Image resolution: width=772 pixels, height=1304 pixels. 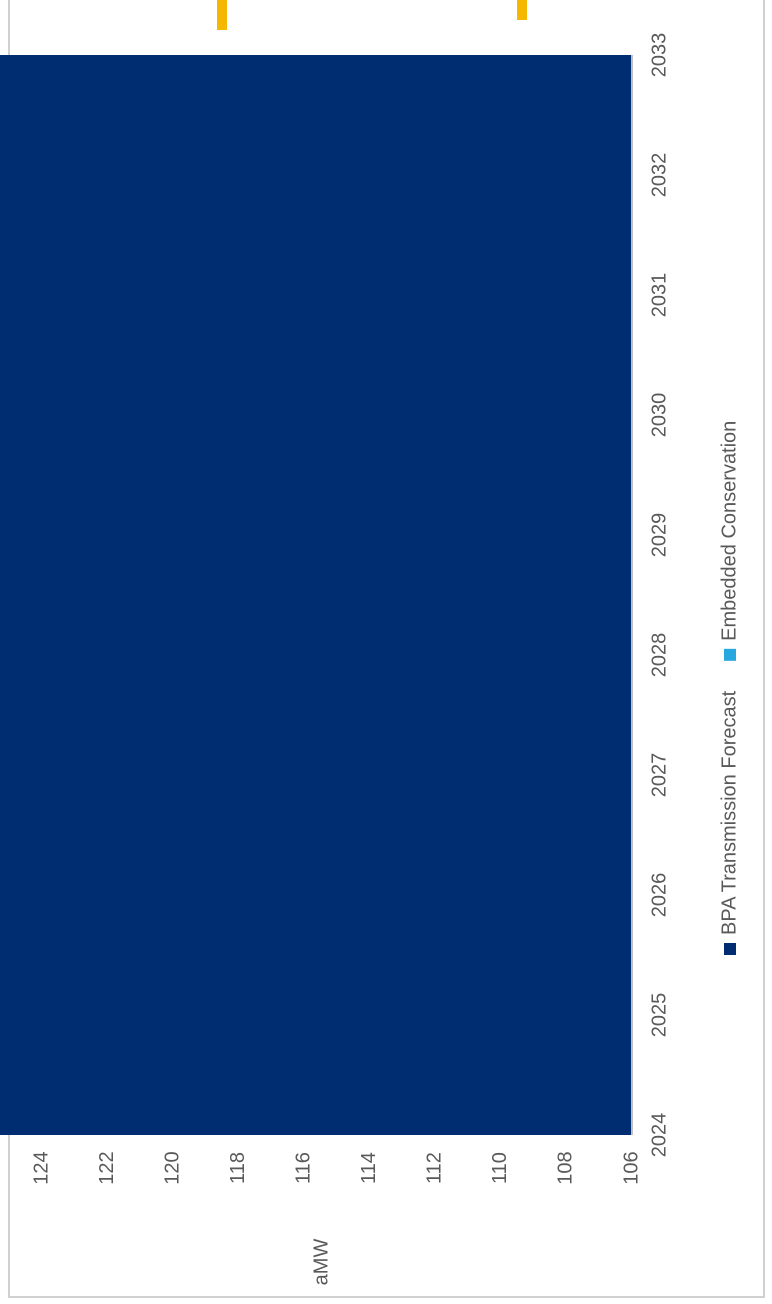 What do you see at coordinates (659, 655) in the screenshot?
I see `x-tick-label: 2028` at bounding box center [659, 655].